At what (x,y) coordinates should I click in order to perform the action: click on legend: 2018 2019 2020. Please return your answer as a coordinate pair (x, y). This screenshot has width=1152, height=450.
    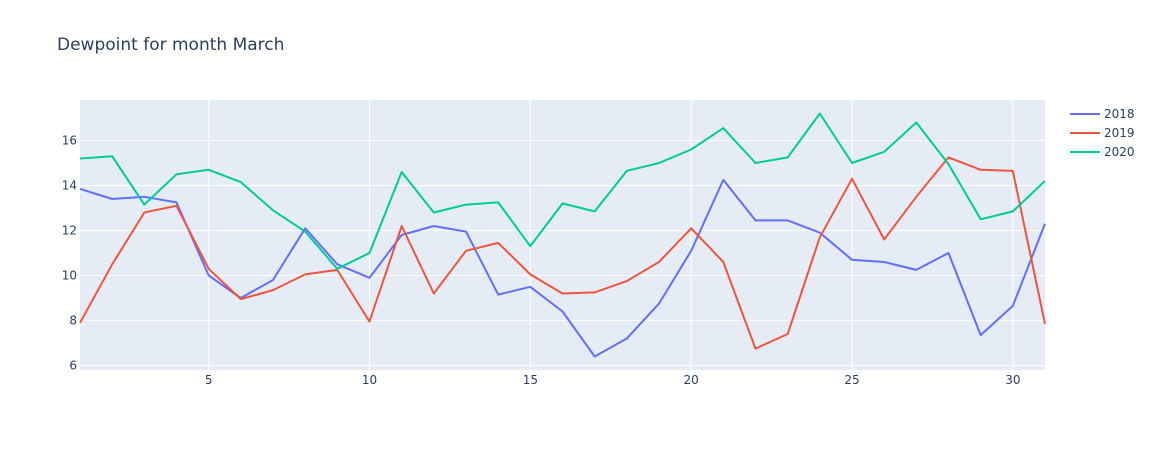
    Looking at the image, I should click on (1102, 133).